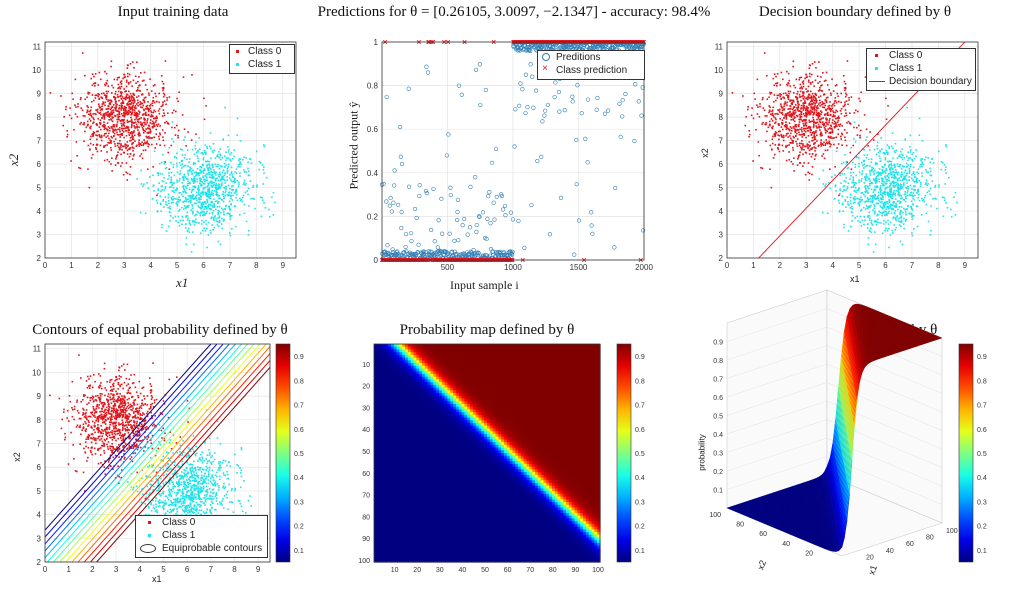 The image size is (1024, 614). Describe the element at coordinates (39, 117) in the screenshot. I see `y-tick-label: 8` at that location.